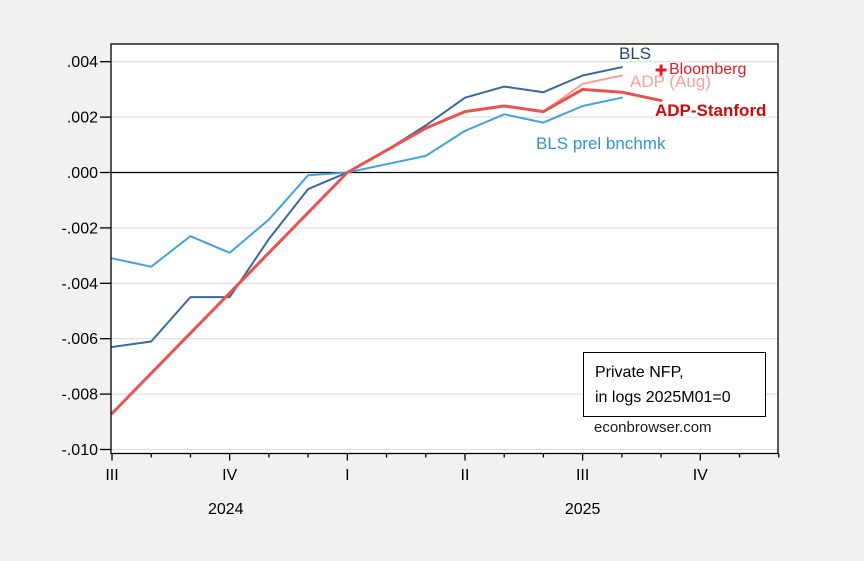 Image resolution: width=864 pixels, height=561 pixels. Describe the element at coordinates (670, 81) in the screenshot. I see `series-label-adp-aug: ADP (Aug)` at that location.